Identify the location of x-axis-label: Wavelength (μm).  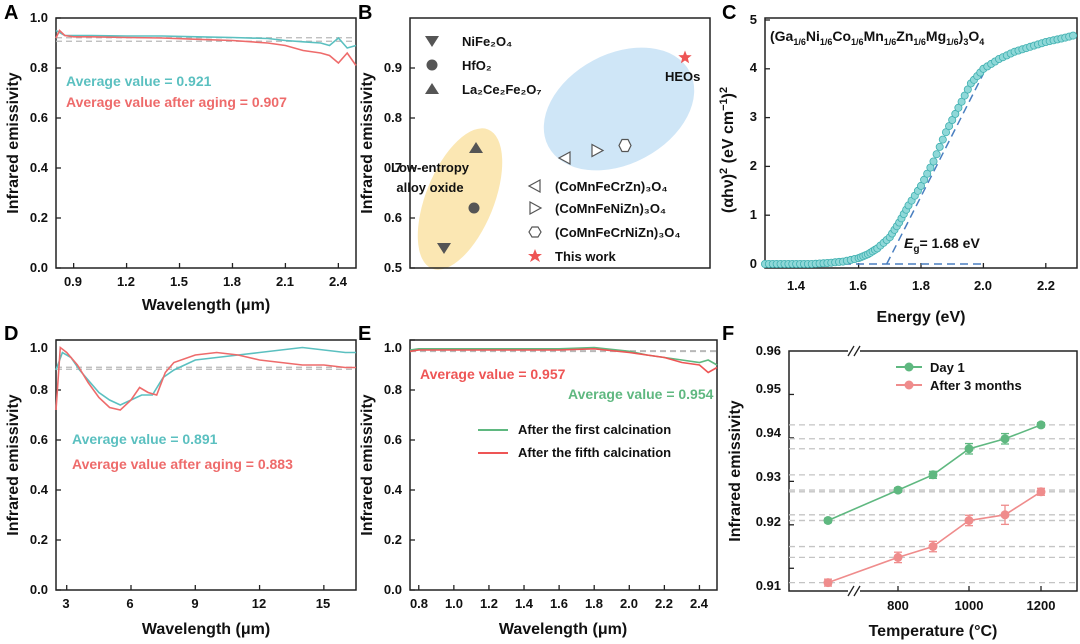
(206, 305).